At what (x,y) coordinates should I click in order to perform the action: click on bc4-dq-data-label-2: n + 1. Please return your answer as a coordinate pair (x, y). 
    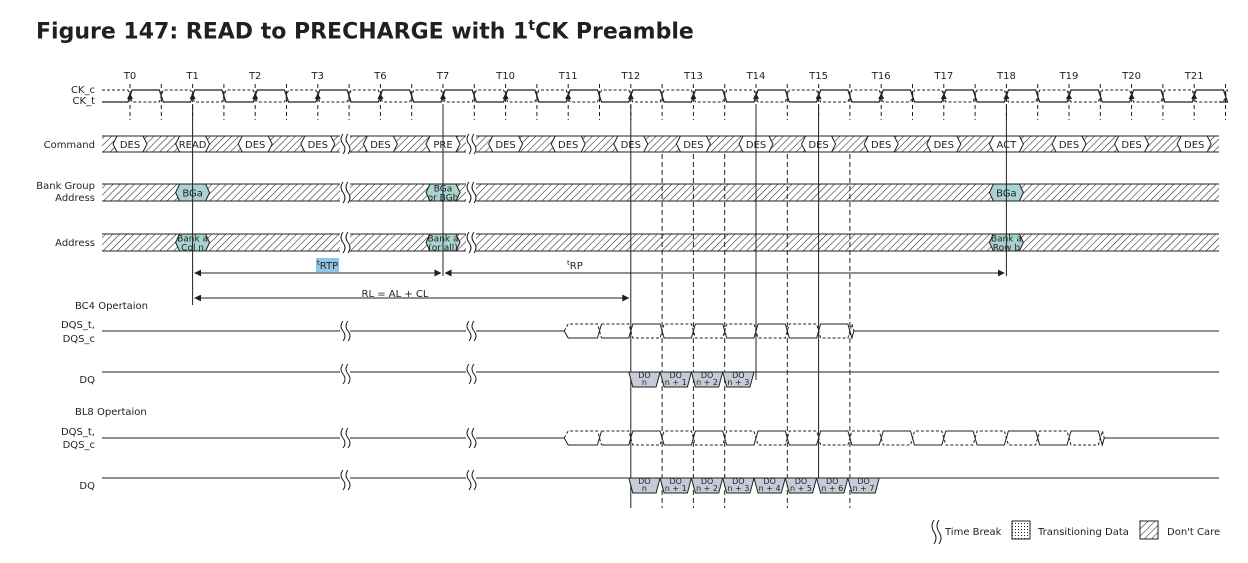
    Looking at the image, I should click on (676, 382).